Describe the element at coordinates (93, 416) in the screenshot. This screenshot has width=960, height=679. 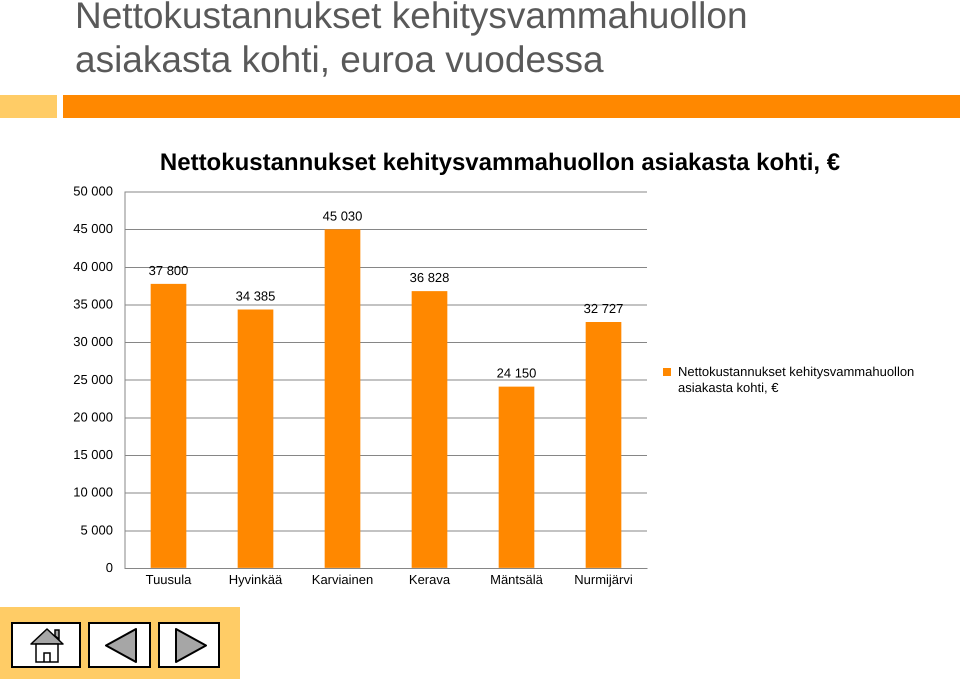
I see `y-tick-label: 20 000` at that location.